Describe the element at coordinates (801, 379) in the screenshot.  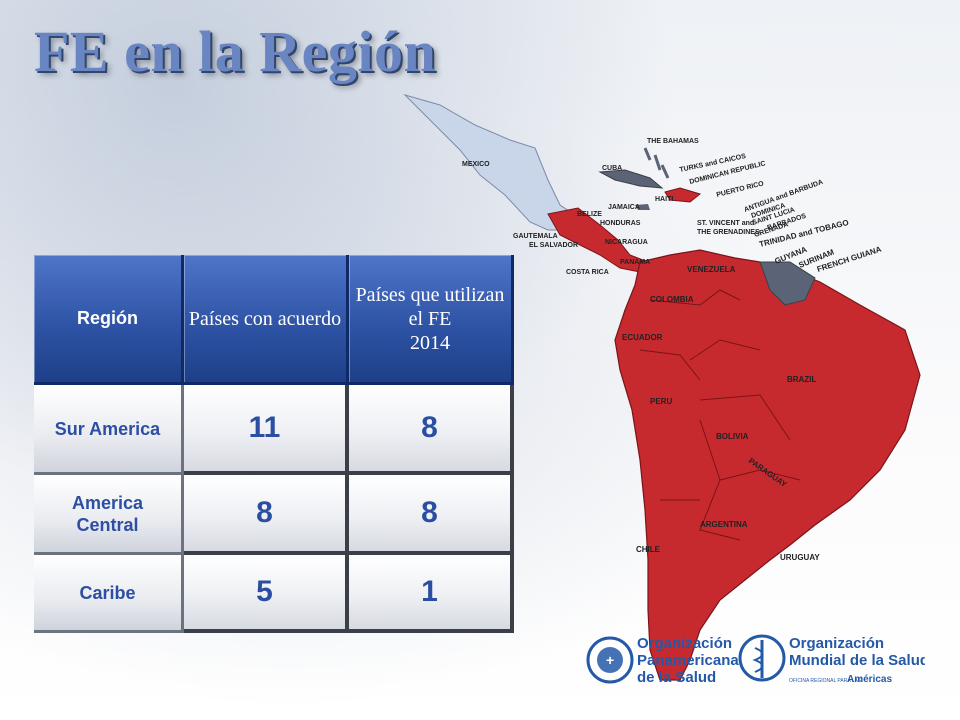
I see `label-brazil: BRAZIL` at that location.